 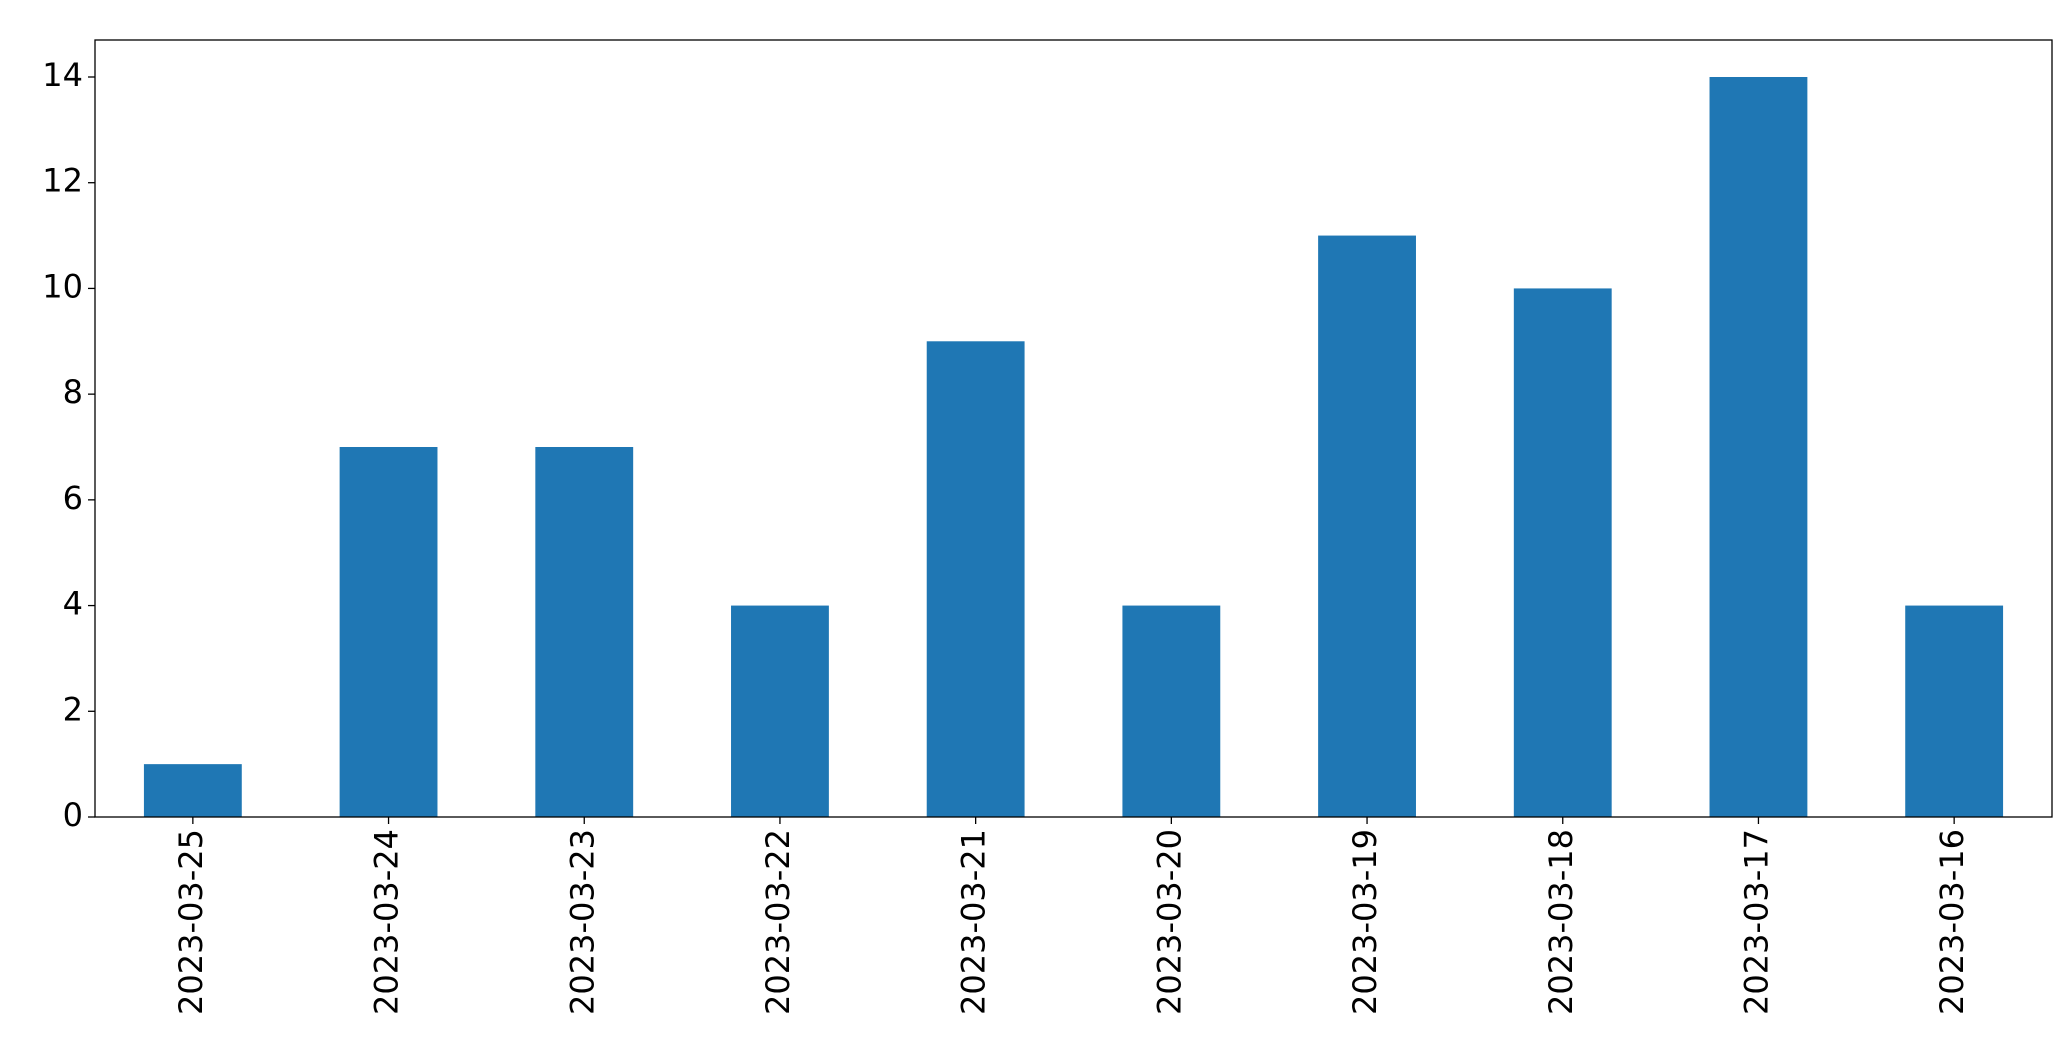 What do you see at coordinates (1169, 922) in the screenshot?
I see `x-tick-label: 2023-03-20` at bounding box center [1169, 922].